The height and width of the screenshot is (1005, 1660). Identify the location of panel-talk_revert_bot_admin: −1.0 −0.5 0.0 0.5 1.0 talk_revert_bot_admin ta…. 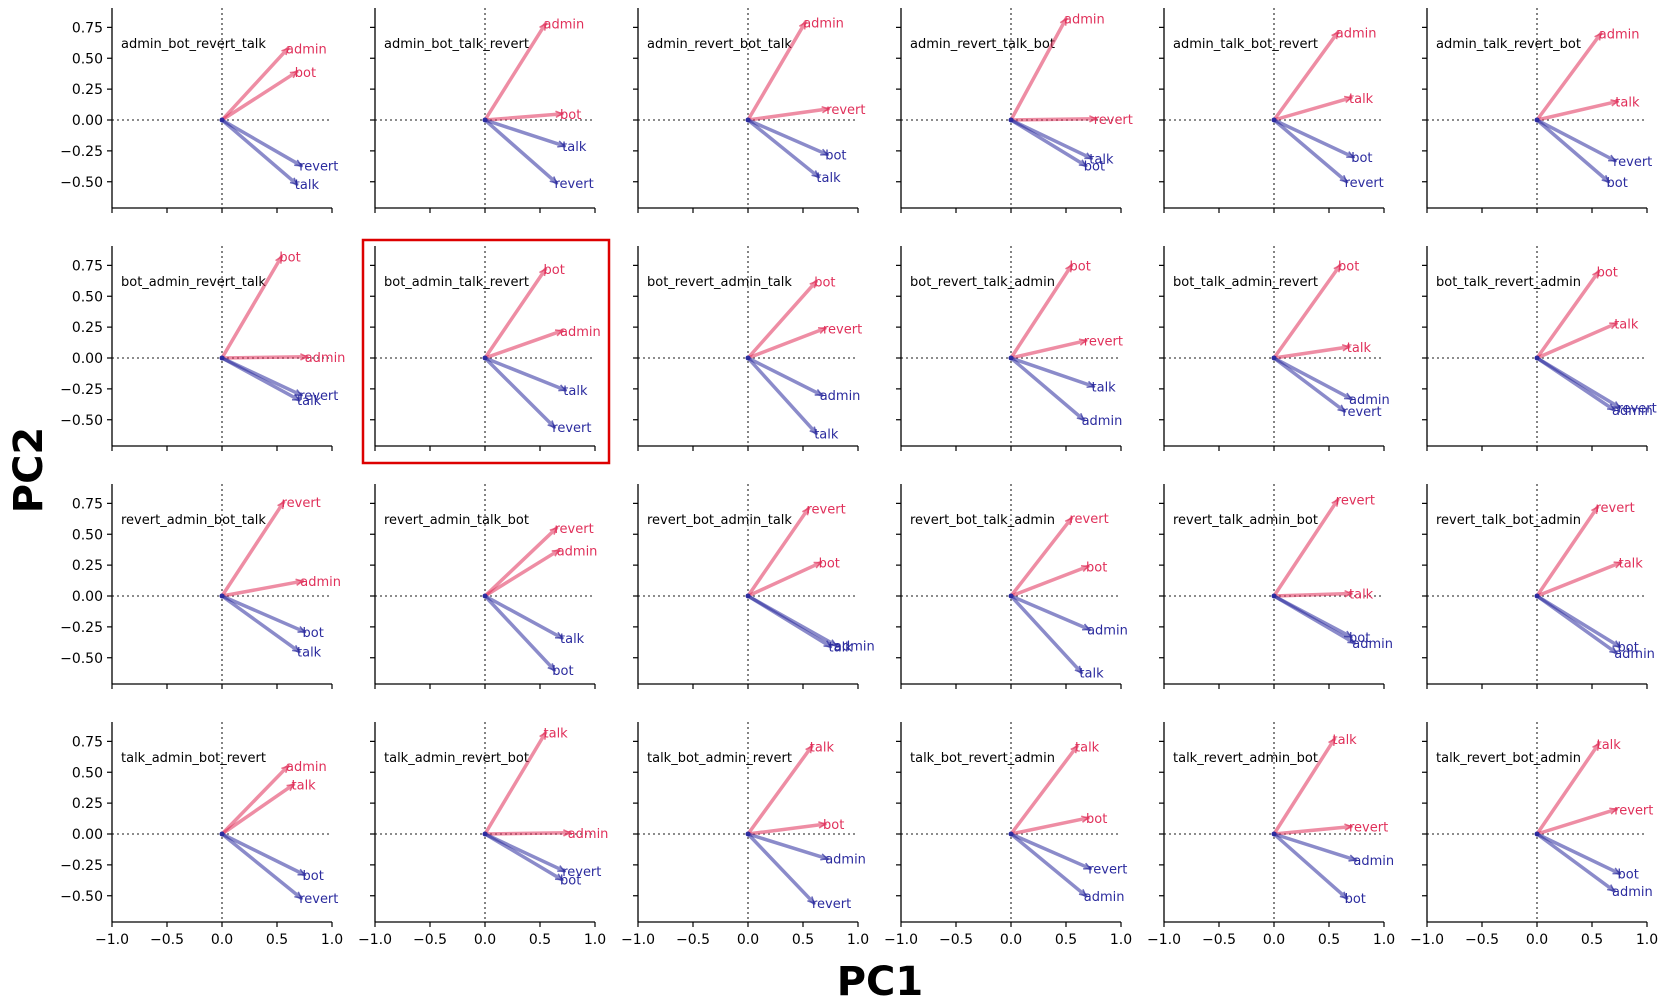
(1534, 835).